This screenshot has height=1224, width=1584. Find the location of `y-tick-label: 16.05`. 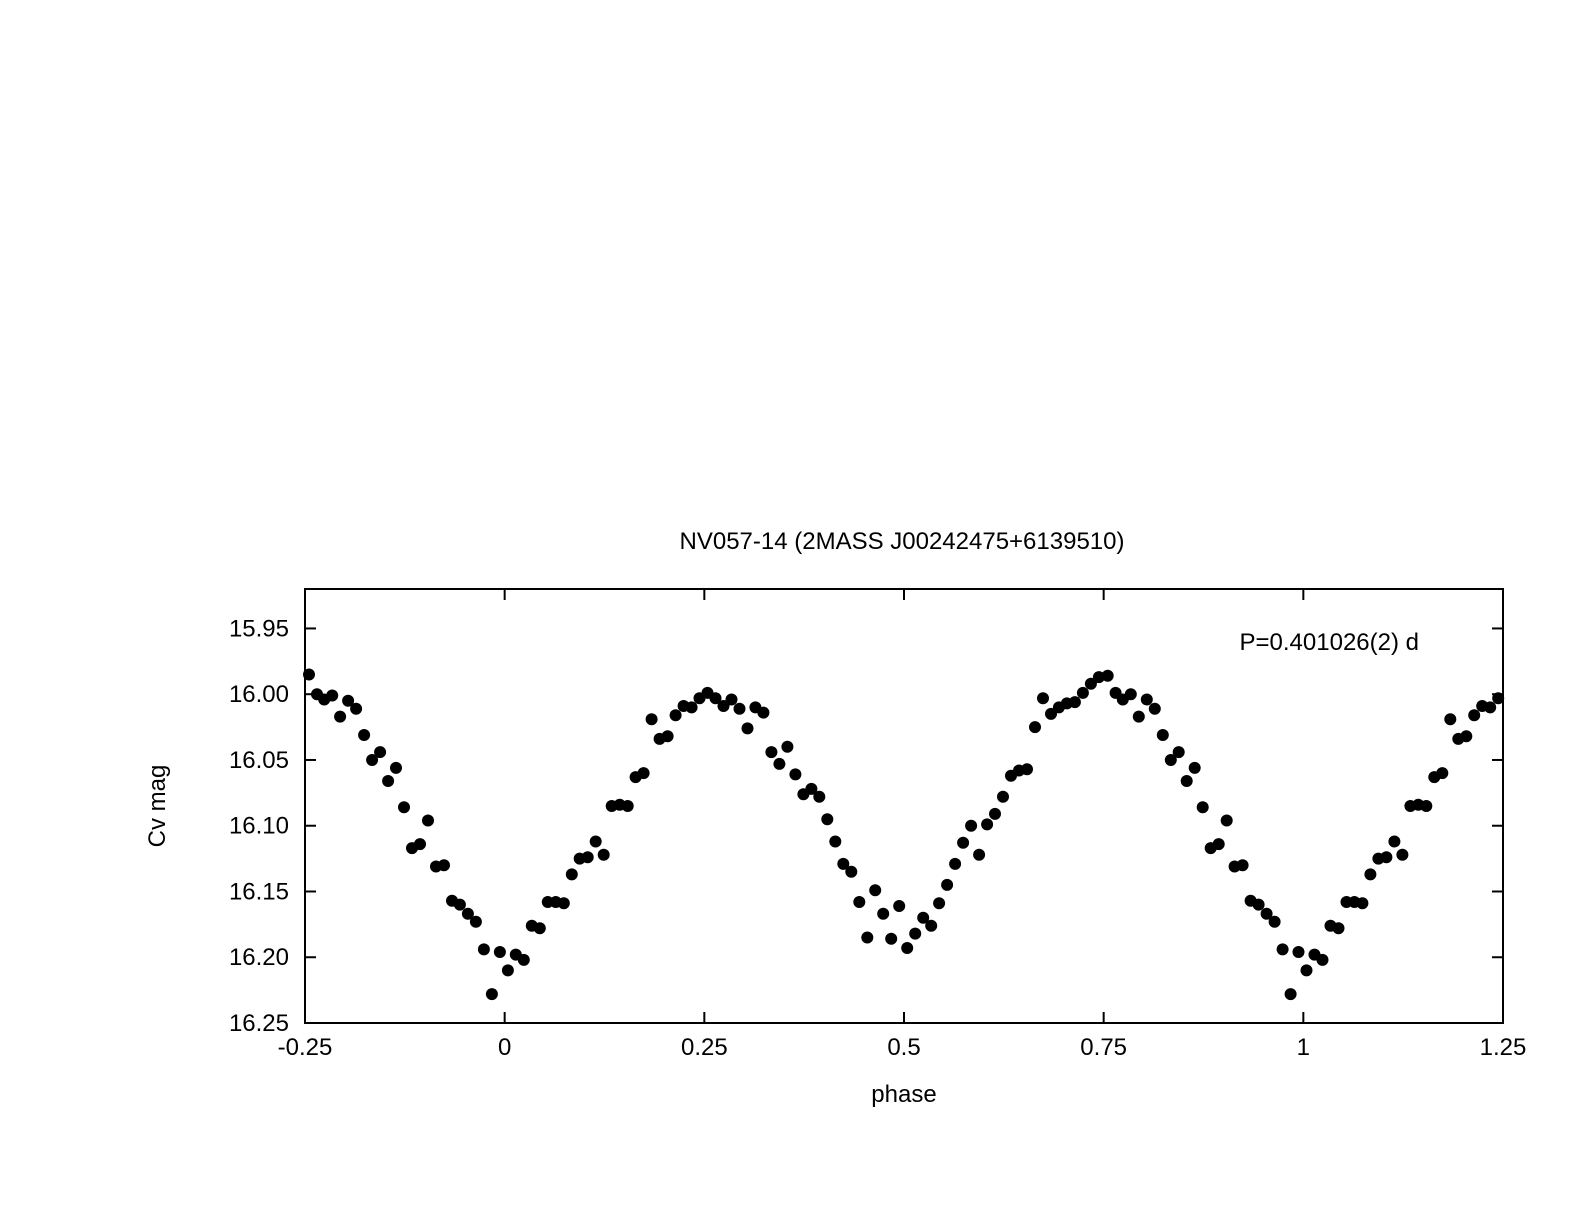

y-tick-label: 16.05 is located at coordinates (259, 760).